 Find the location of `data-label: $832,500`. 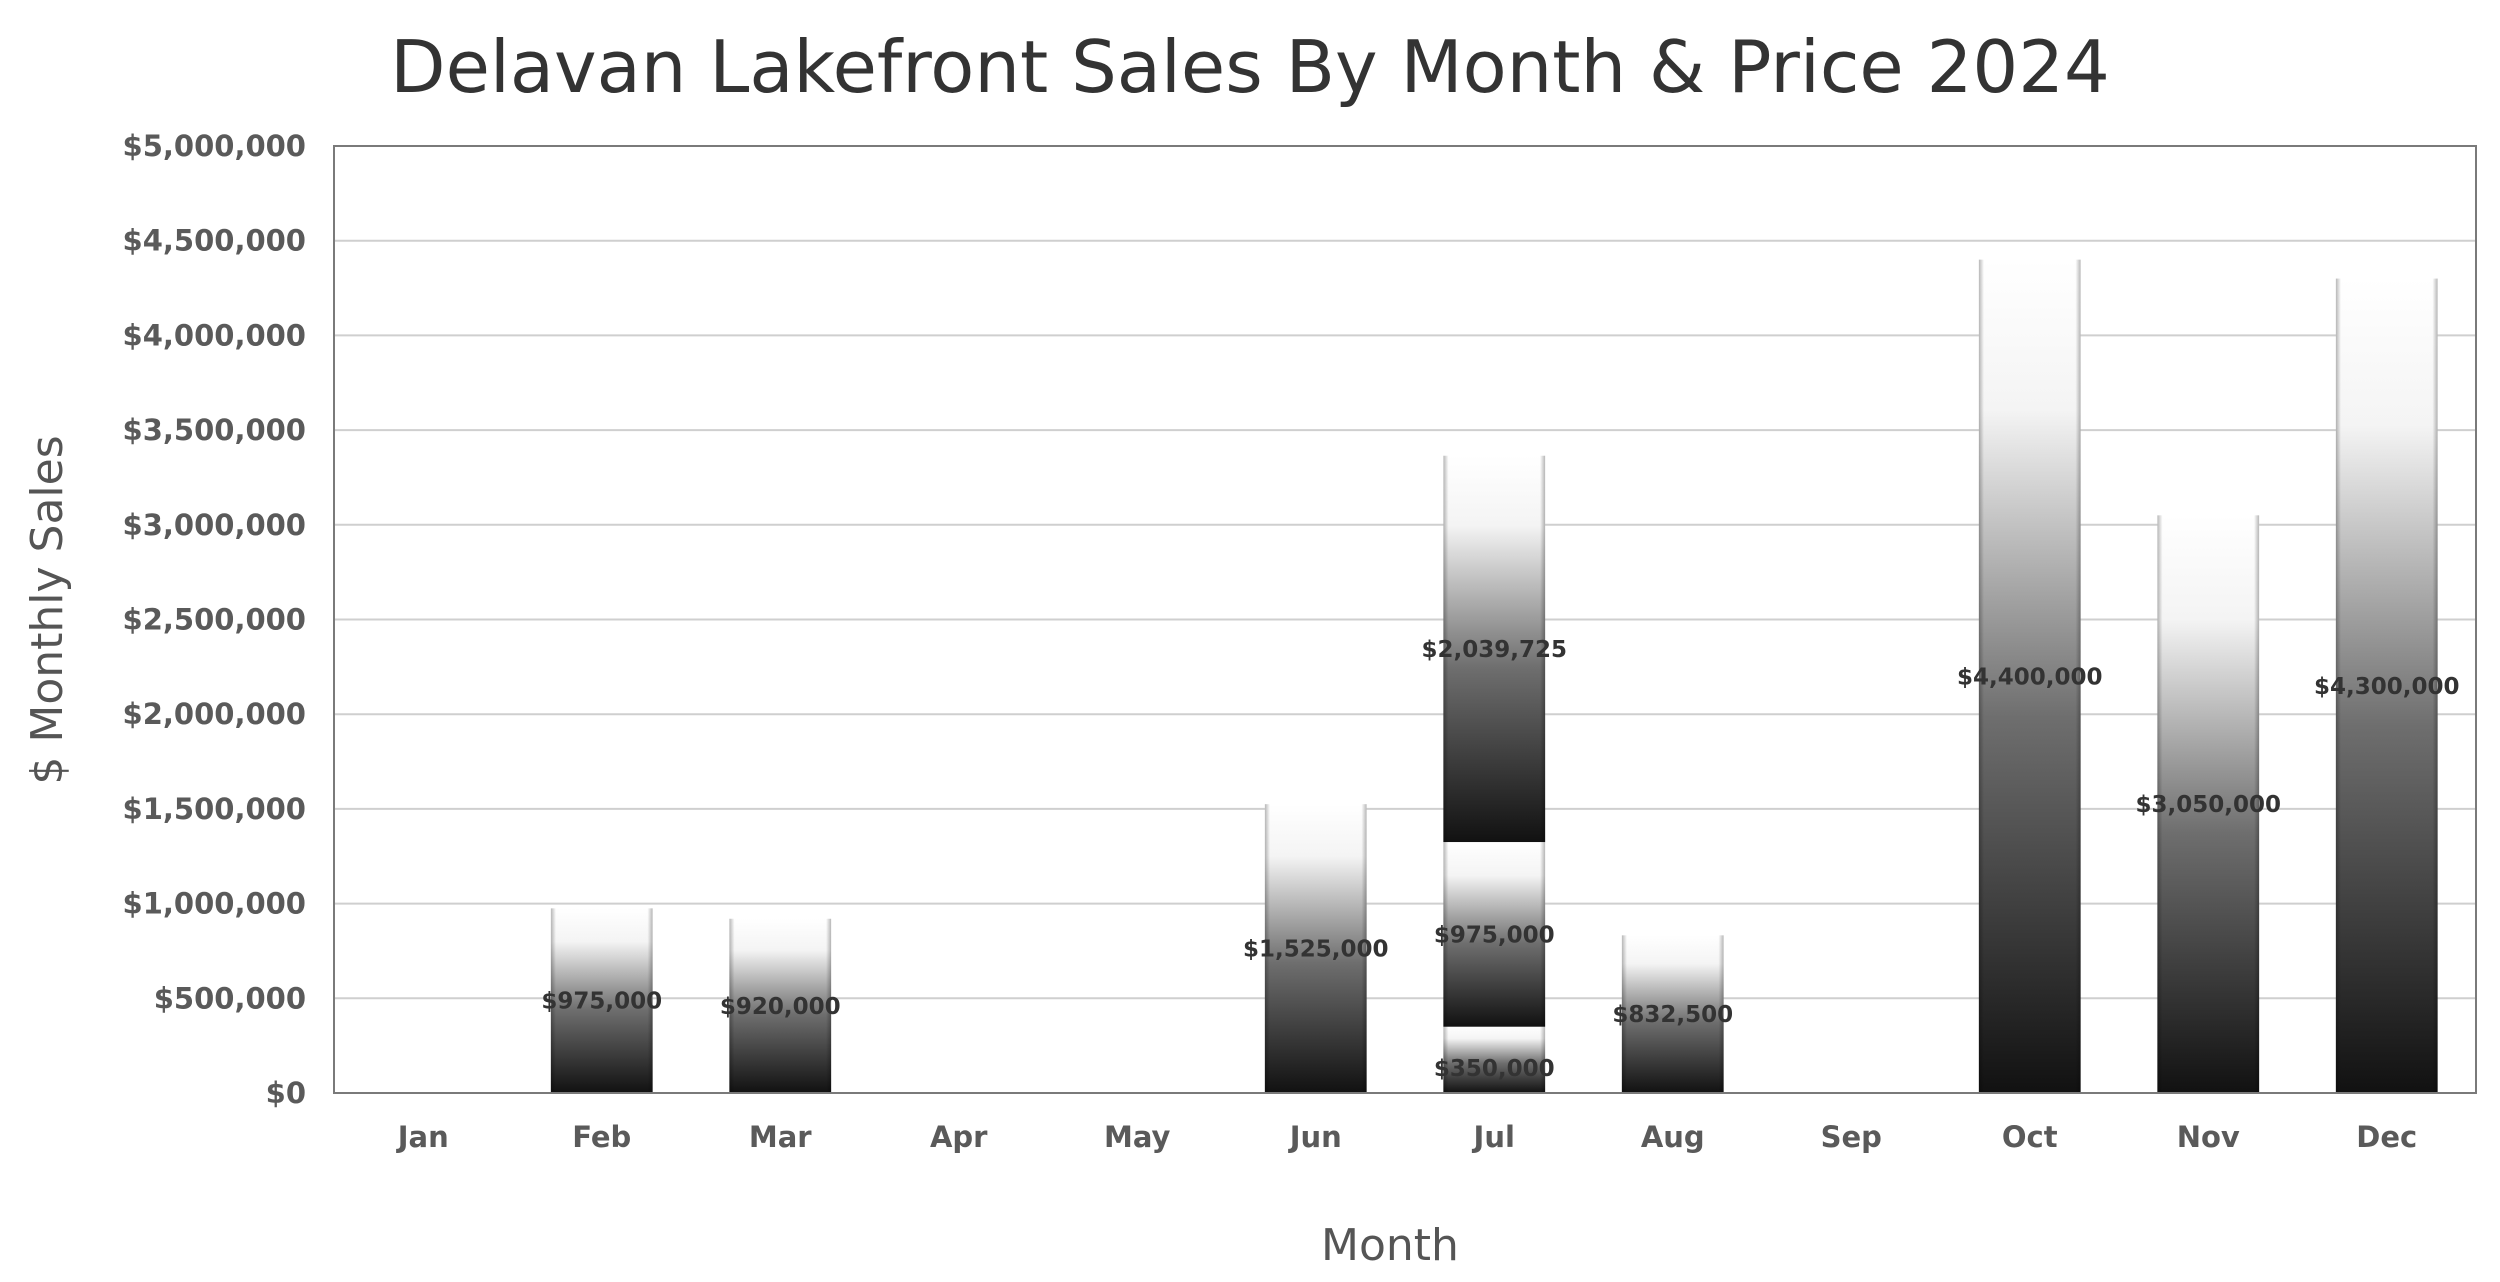

data-label: $832,500 is located at coordinates (1672, 1015).